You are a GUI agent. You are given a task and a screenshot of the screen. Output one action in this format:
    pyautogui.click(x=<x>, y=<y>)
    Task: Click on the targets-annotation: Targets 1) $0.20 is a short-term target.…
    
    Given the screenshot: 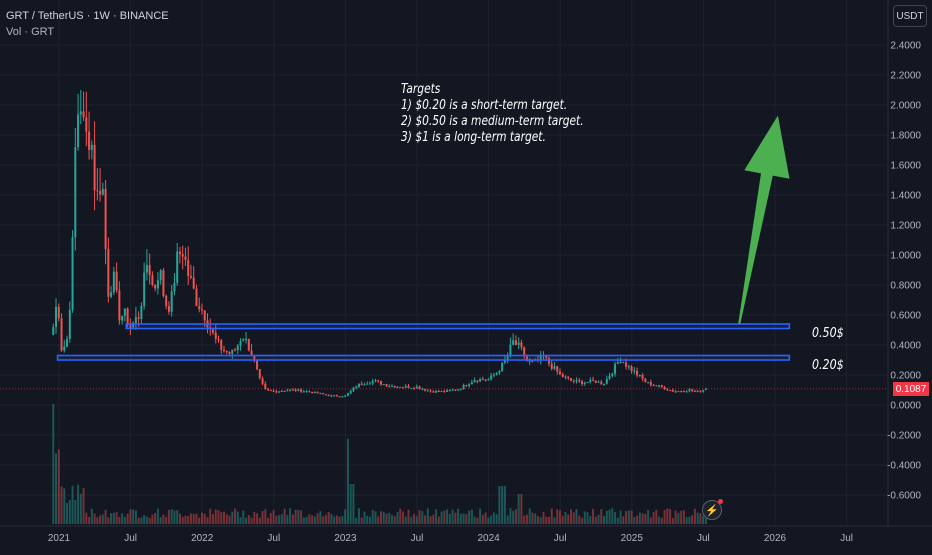 What is the action you would take?
    pyautogui.click(x=512, y=114)
    